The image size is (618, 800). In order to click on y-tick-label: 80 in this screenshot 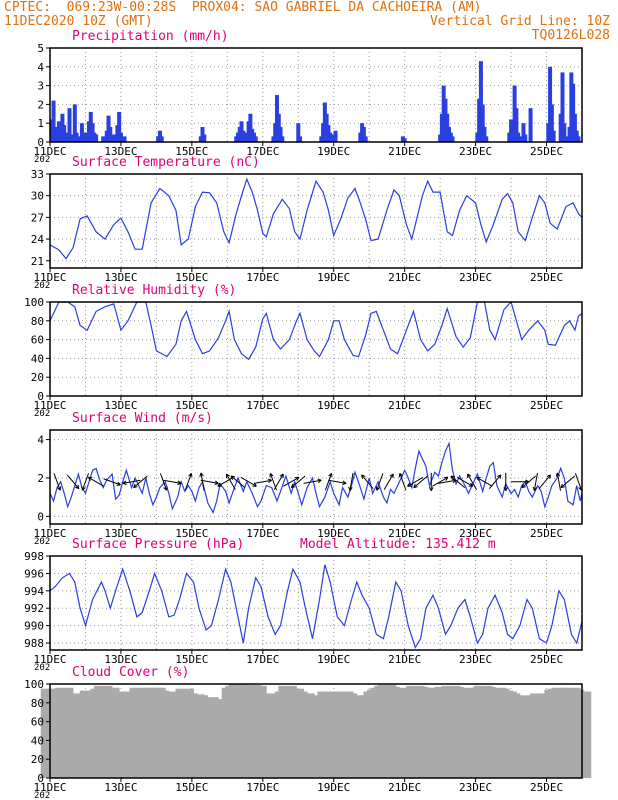, I will do `click(37, 703)`.